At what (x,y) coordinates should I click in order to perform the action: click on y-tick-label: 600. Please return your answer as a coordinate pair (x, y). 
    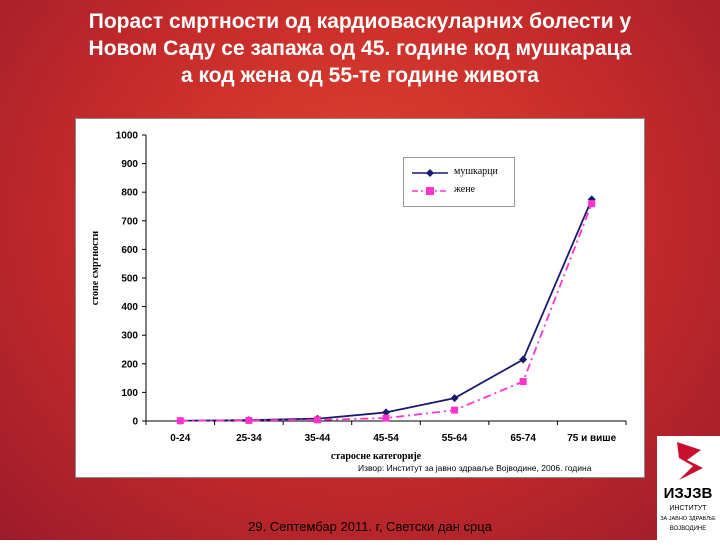
    Looking at the image, I should click on (129, 250).